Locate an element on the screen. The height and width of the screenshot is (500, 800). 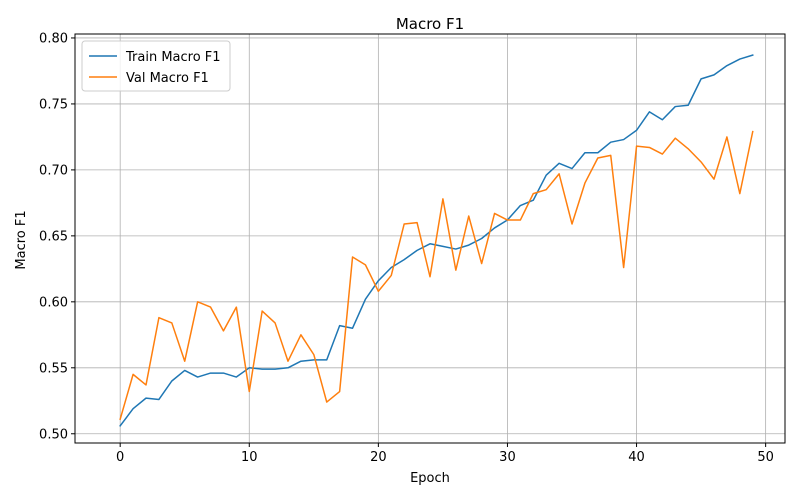
y-tick-label: 0.55 is located at coordinates (53, 368).